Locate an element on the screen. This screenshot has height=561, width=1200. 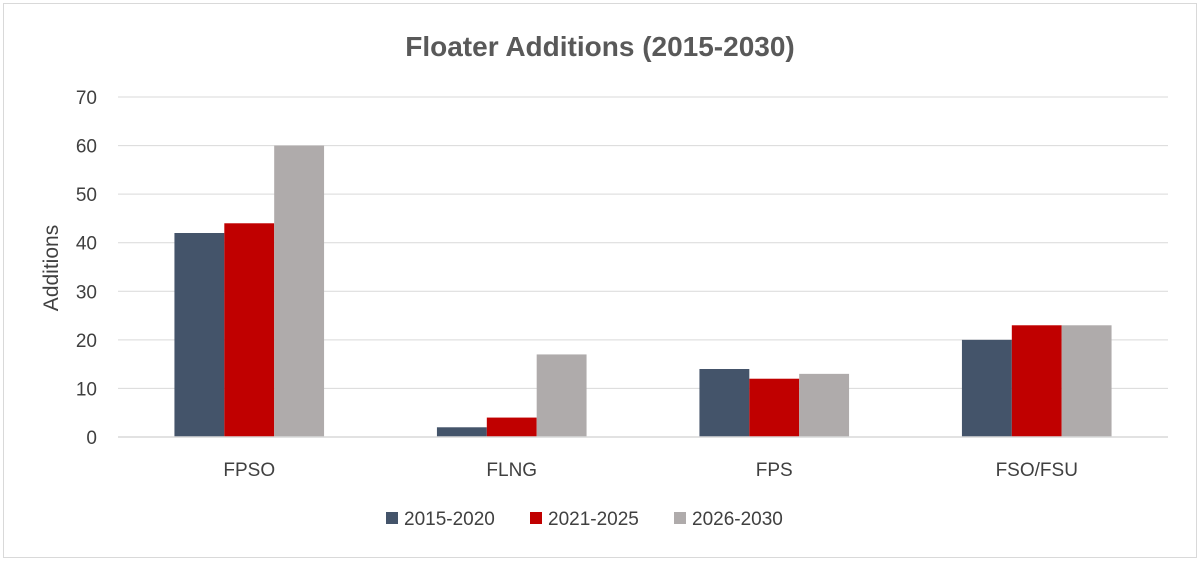
bar-fps-2026-2030 is located at coordinates (824, 405).